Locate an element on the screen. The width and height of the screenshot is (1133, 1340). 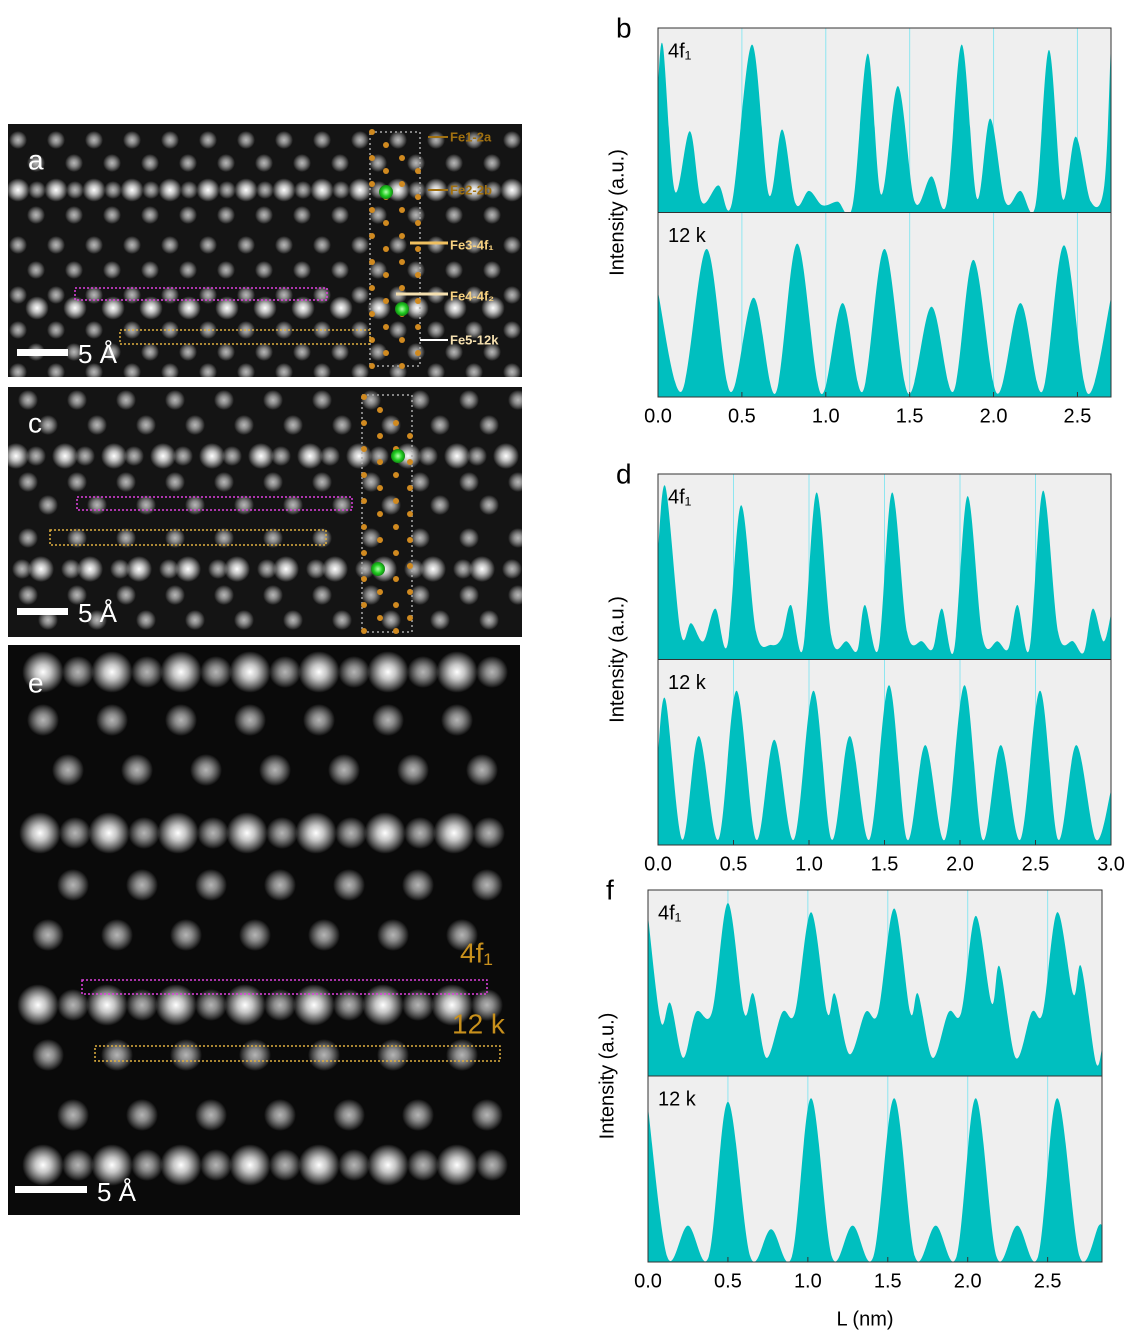
series-label: 12 k is located at coordinates (687, 683).